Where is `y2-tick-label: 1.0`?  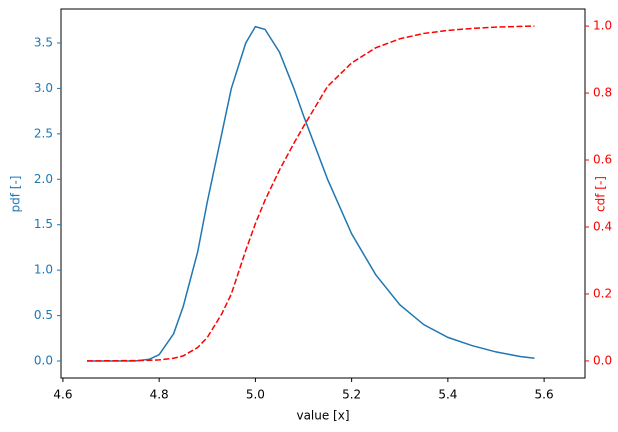 y2-tick-label: 1.0 is located at coordinates (602, 26).